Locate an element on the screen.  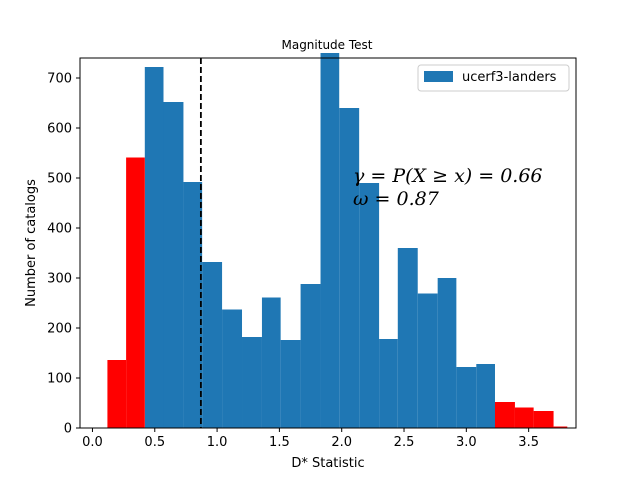
legend-box is located at coordinates (493, 78).